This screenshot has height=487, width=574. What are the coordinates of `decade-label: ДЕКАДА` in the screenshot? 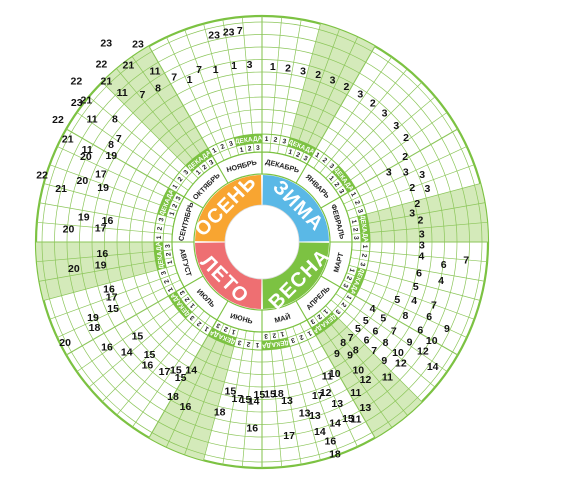 It's located at (160, 255).